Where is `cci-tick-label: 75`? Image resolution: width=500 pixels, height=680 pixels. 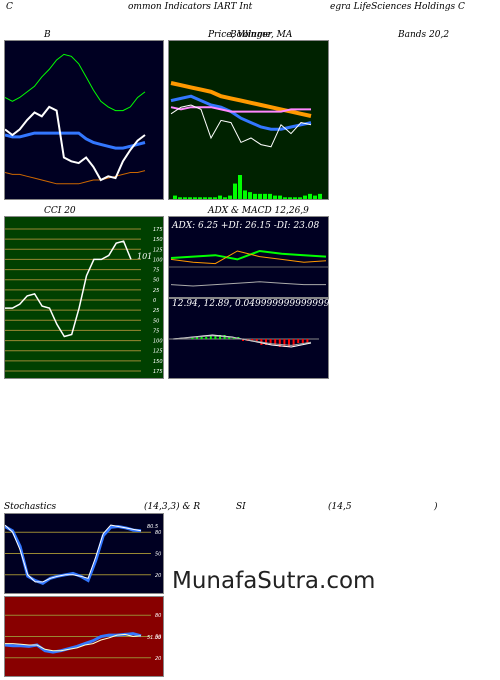 cci-tick-label: 75 is located at coordinates (156, 271).